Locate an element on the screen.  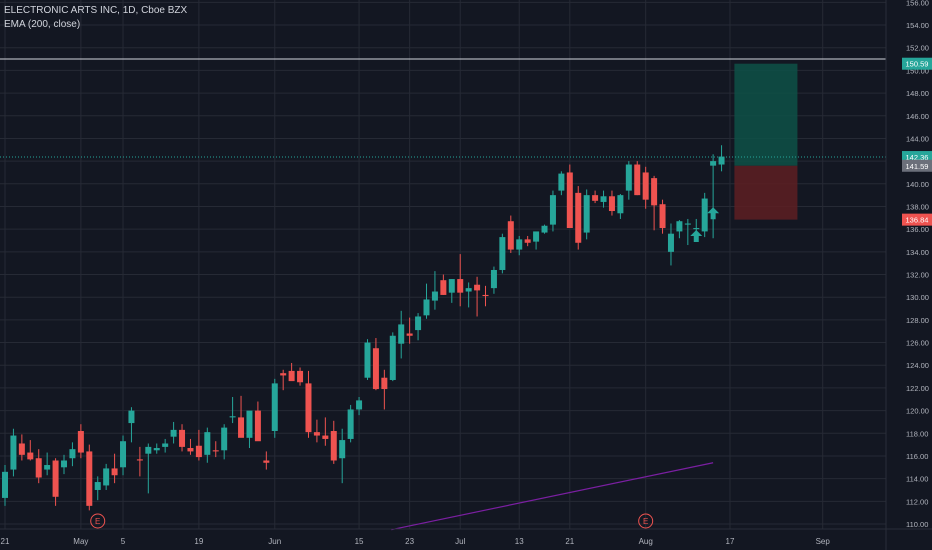
ema-line is located at coordinates (552, 496).